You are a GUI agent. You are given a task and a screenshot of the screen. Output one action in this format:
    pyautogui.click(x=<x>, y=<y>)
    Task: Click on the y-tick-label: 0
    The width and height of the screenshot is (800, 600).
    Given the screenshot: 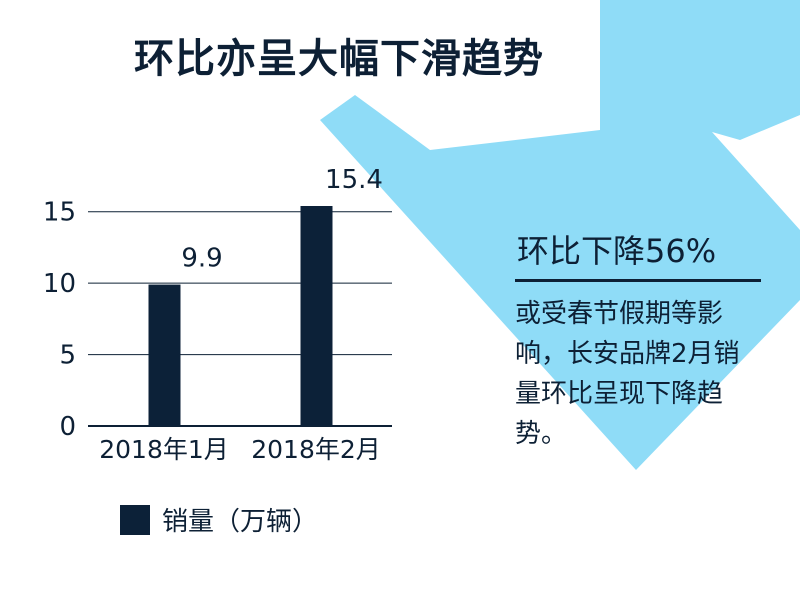 What is the action you would take?
    pyautogui.click(x=67, y=427)
    